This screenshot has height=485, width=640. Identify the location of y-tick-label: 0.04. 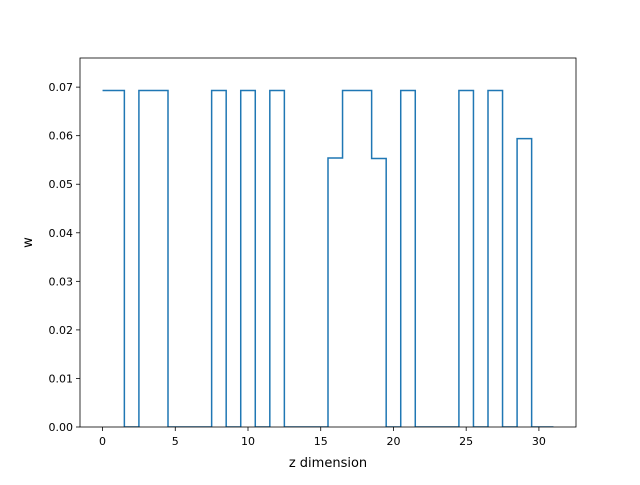
(61, 233).